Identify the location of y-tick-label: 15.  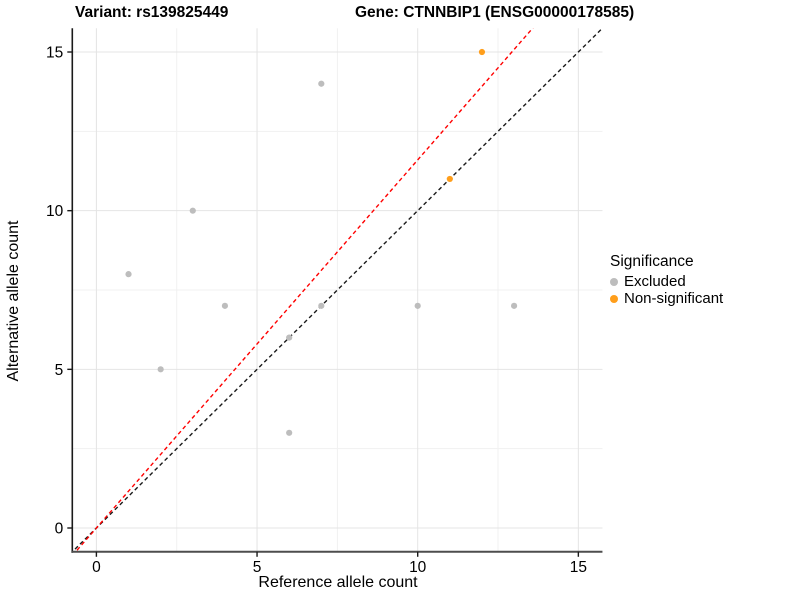
(54, 53).